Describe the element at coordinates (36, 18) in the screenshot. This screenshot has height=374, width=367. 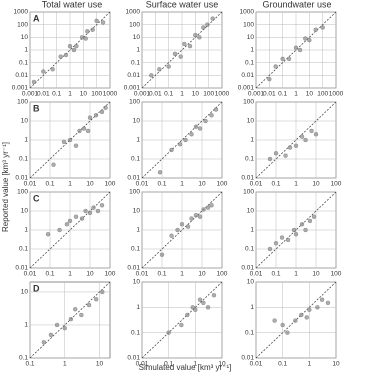
I see `panel-label: A` at that location.